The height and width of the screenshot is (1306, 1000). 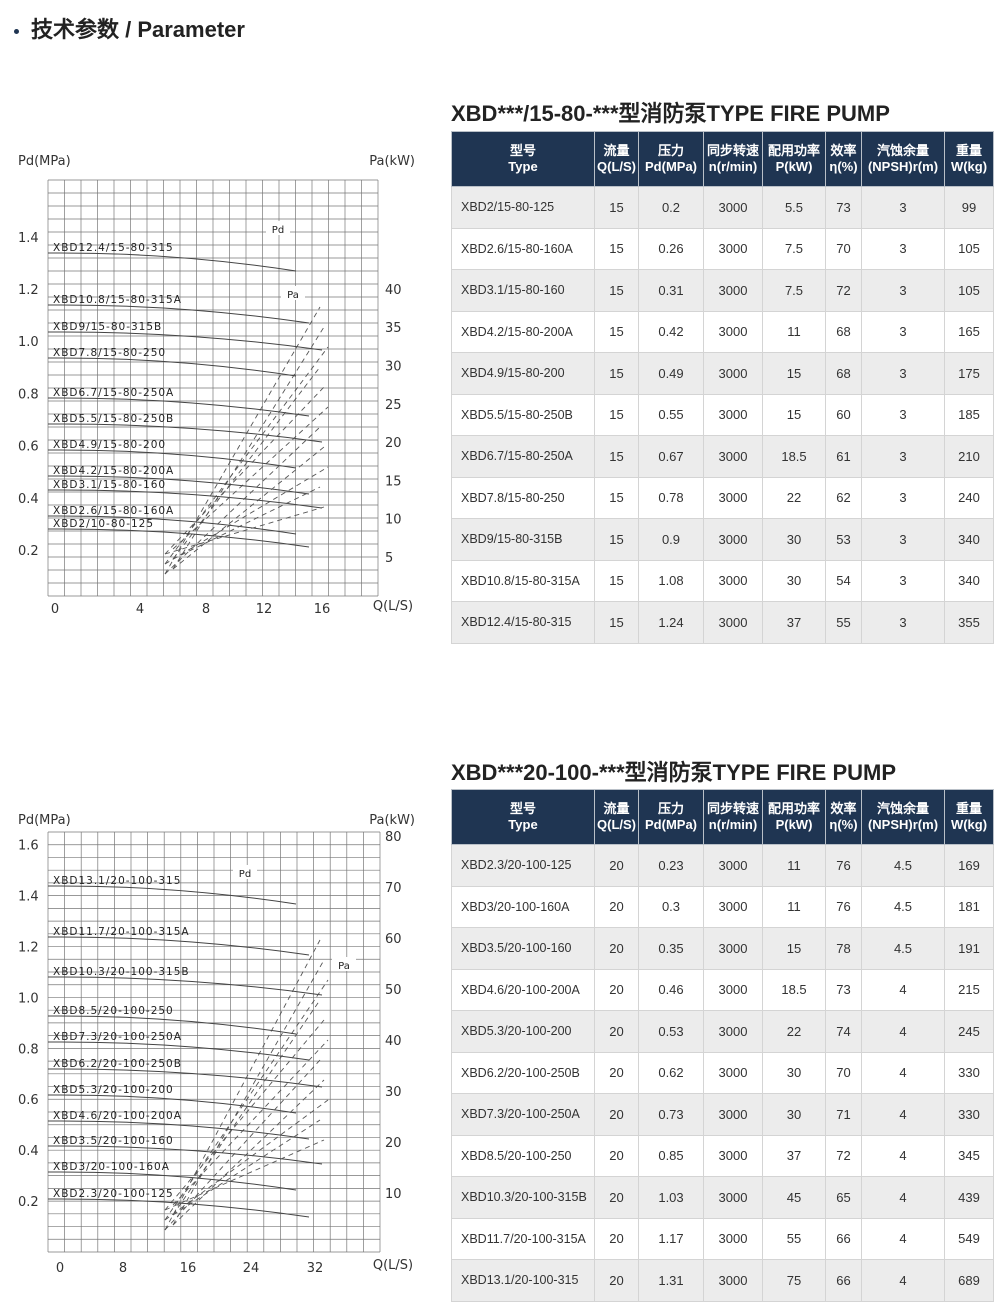 What do you see at coordinates (794, 1197) in the screenshot?
I see `table-cell: 45` at bounding box center [794, 1197].